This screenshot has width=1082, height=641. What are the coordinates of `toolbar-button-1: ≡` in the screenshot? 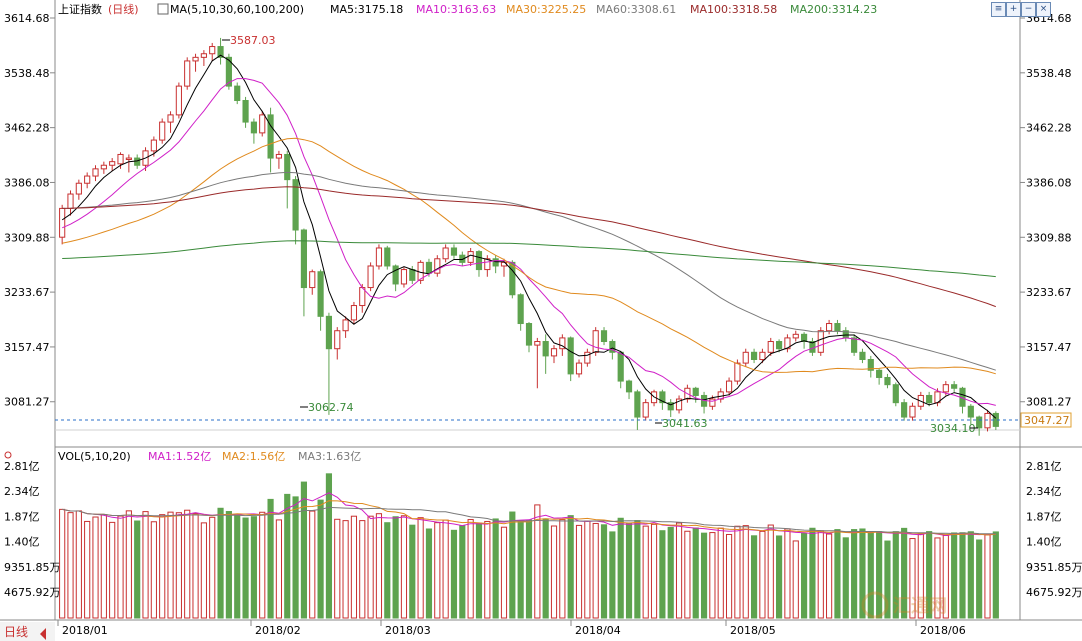 It's located at (998, 9).